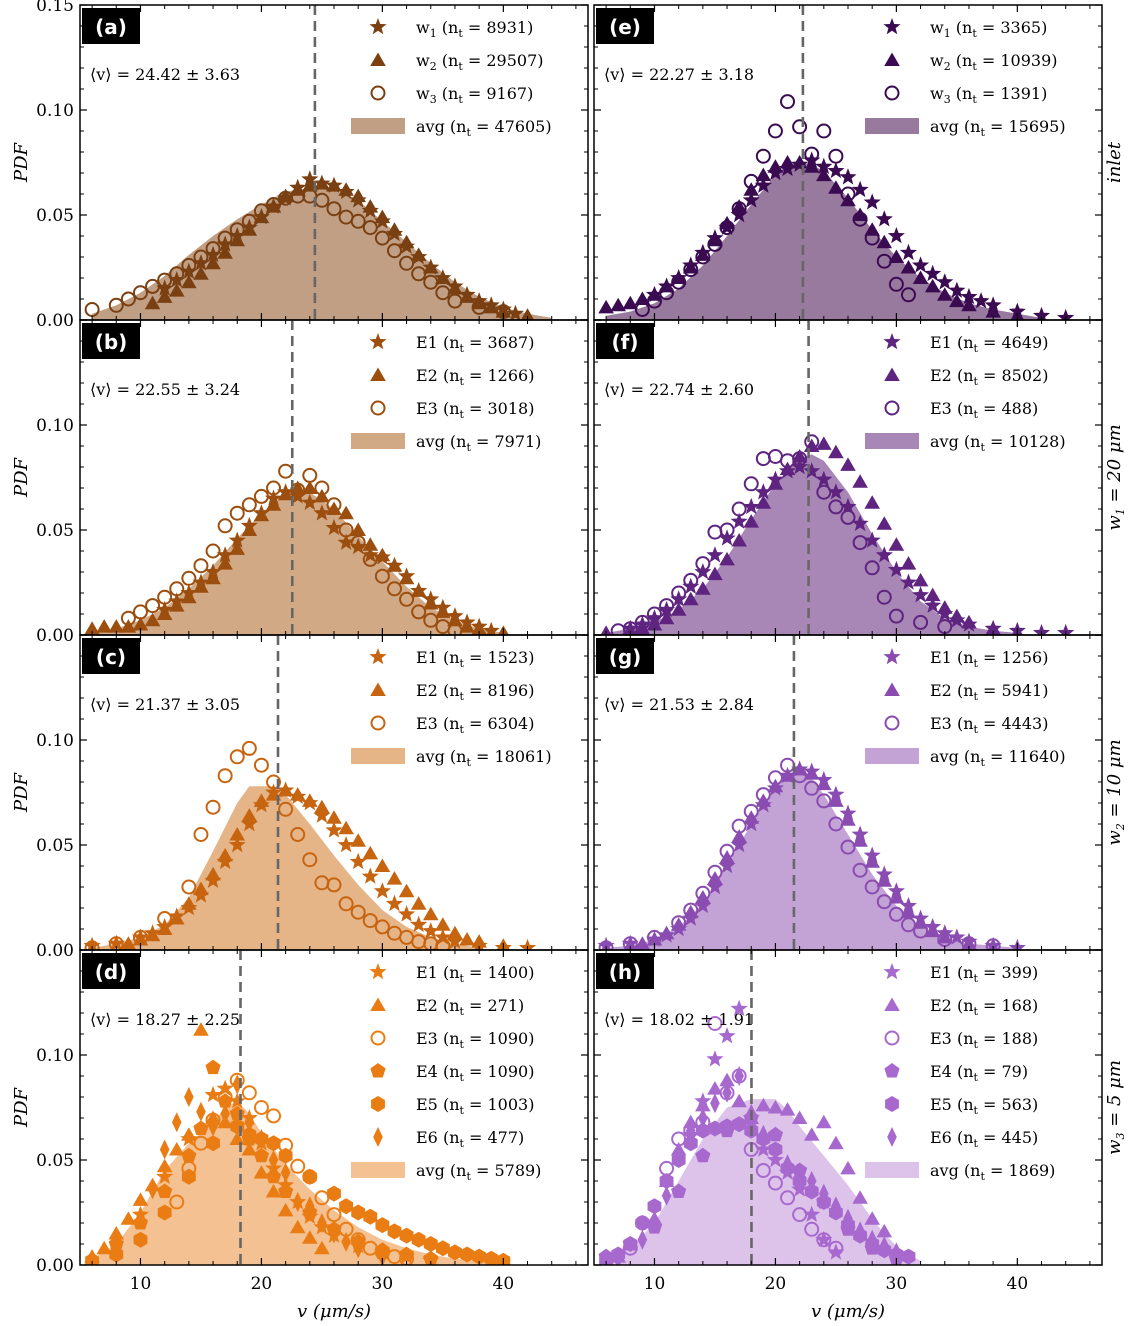 The image size is (1136, 1326). Describe the element at coordinates (165, 74) in the screenshot. I see `mean-value-label: ⟨v⟩ = 24.42 ± 3.63` at that location.